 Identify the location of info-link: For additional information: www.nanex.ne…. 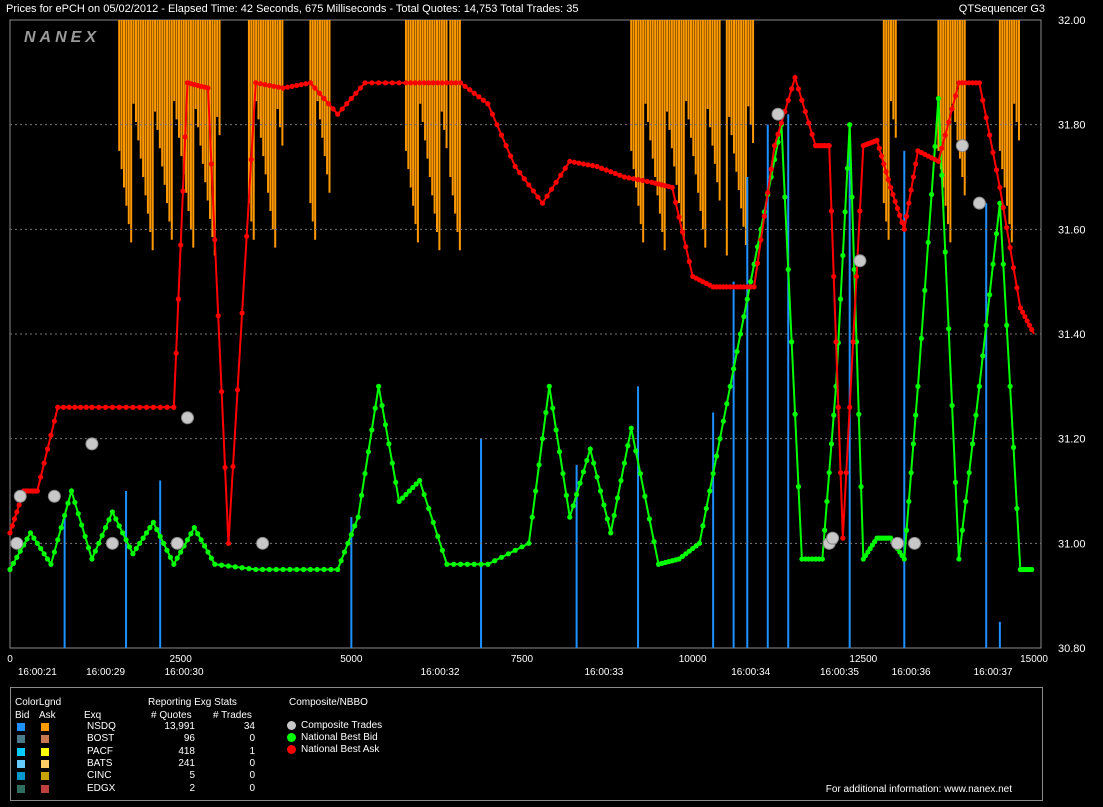
(918, 789).